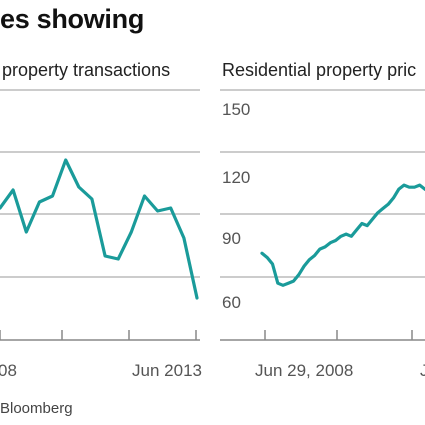 The image size is (425, 425). Describe the element at coordinates (342, 235) in the screenshot. I see `chart-2-series-line` at that location.